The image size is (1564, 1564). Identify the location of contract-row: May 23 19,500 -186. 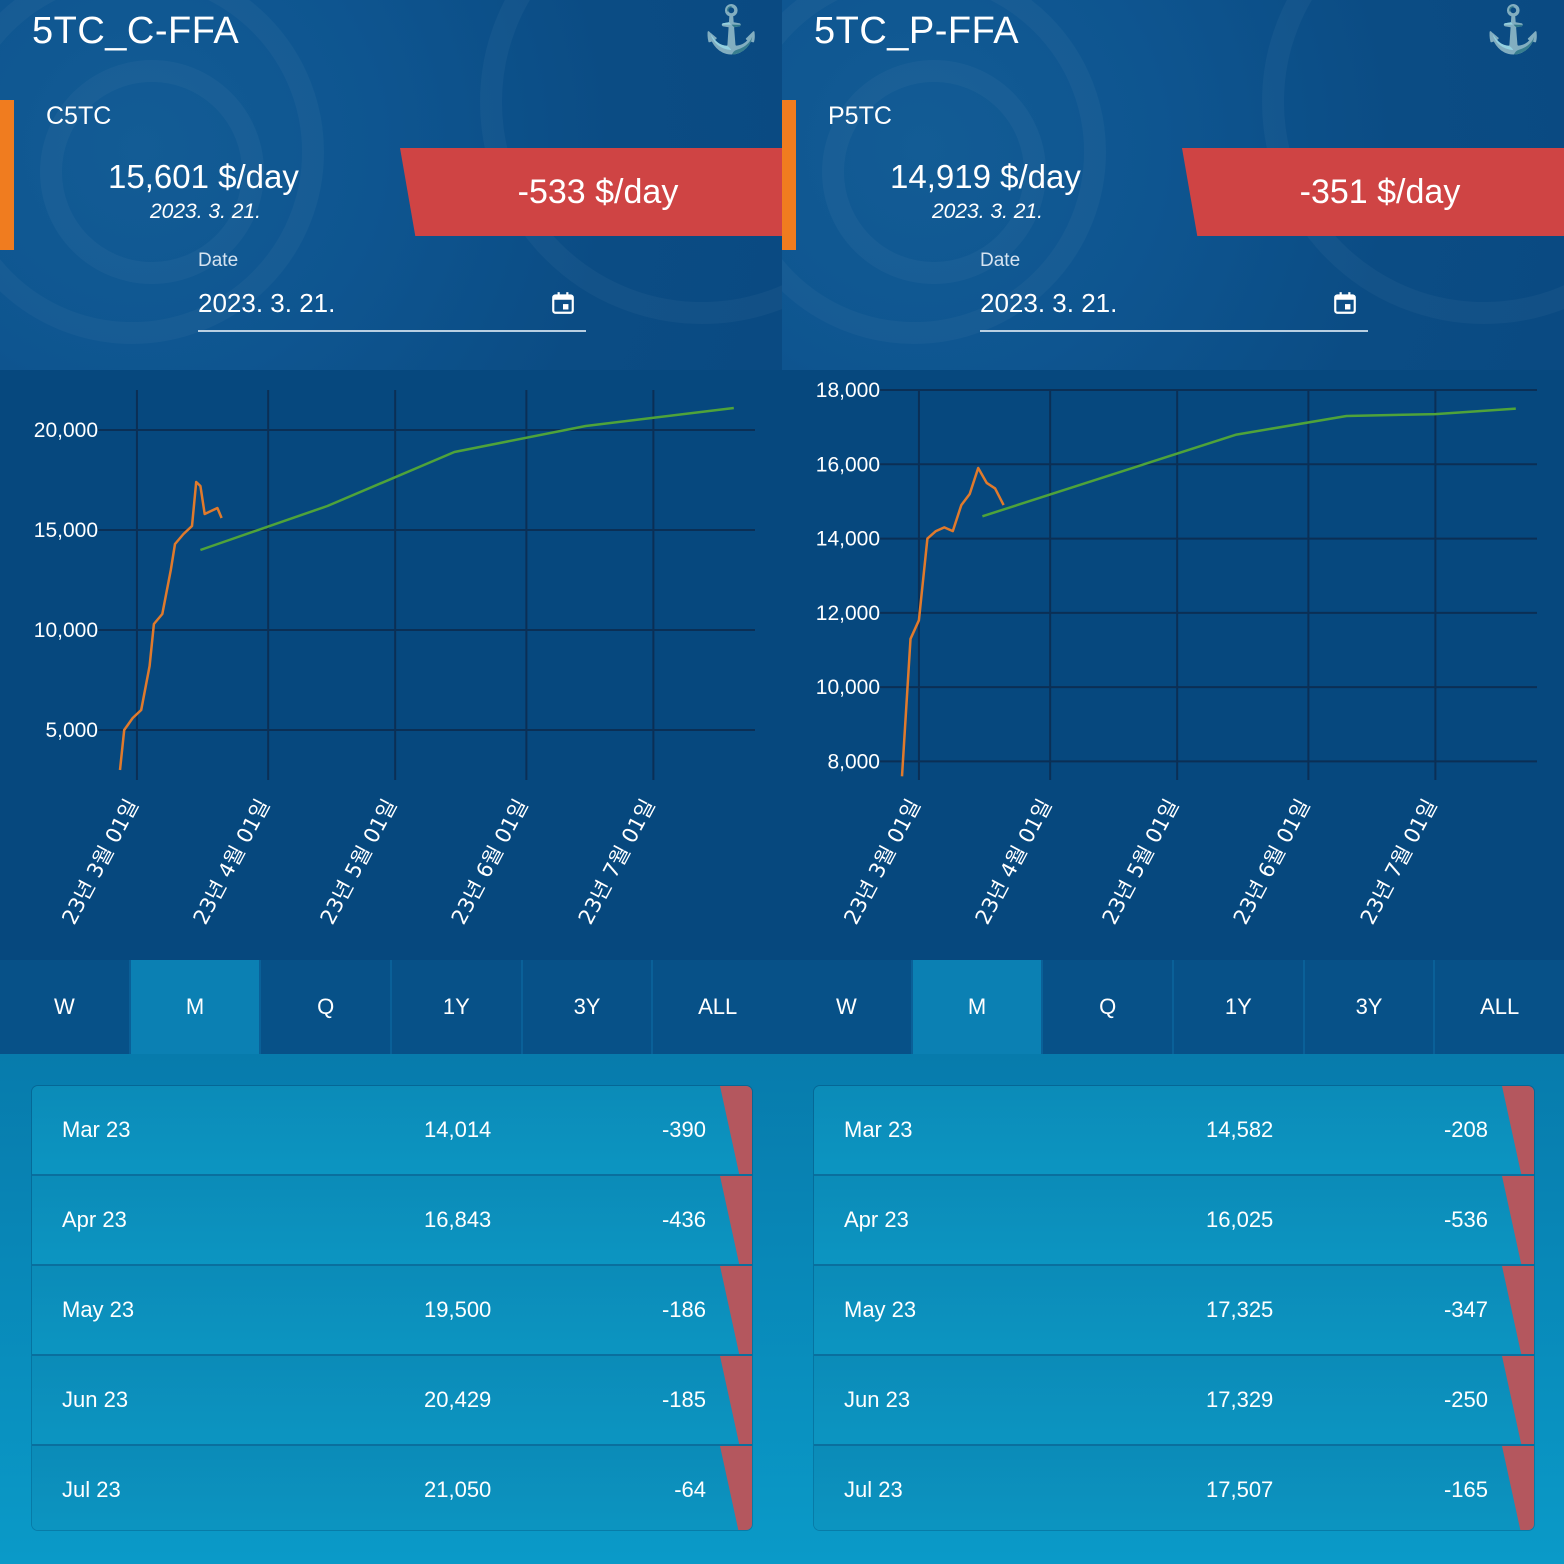
(392, 1311).